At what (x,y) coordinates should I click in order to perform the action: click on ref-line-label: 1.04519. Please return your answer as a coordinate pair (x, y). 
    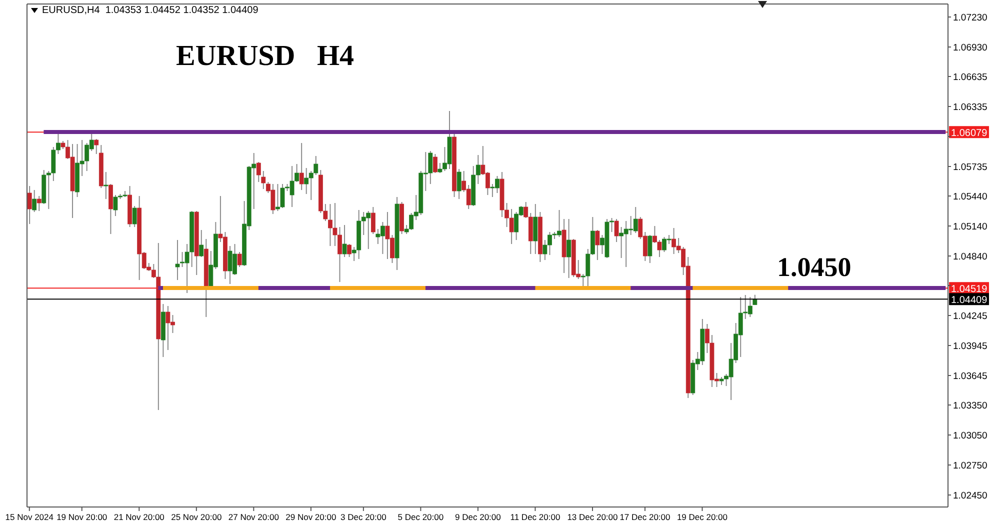
    Looking at the image, I should click on (969, 290).